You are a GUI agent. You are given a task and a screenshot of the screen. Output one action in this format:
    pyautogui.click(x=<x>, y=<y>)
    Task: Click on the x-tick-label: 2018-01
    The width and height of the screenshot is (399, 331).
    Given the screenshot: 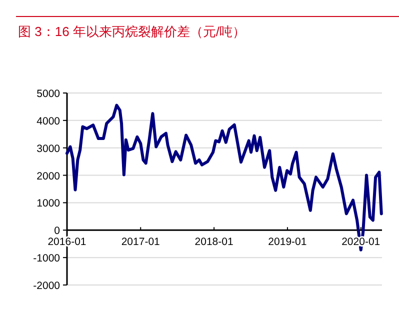 What is the action you would take?
    pyautogui.click(x=214, y=242)
    